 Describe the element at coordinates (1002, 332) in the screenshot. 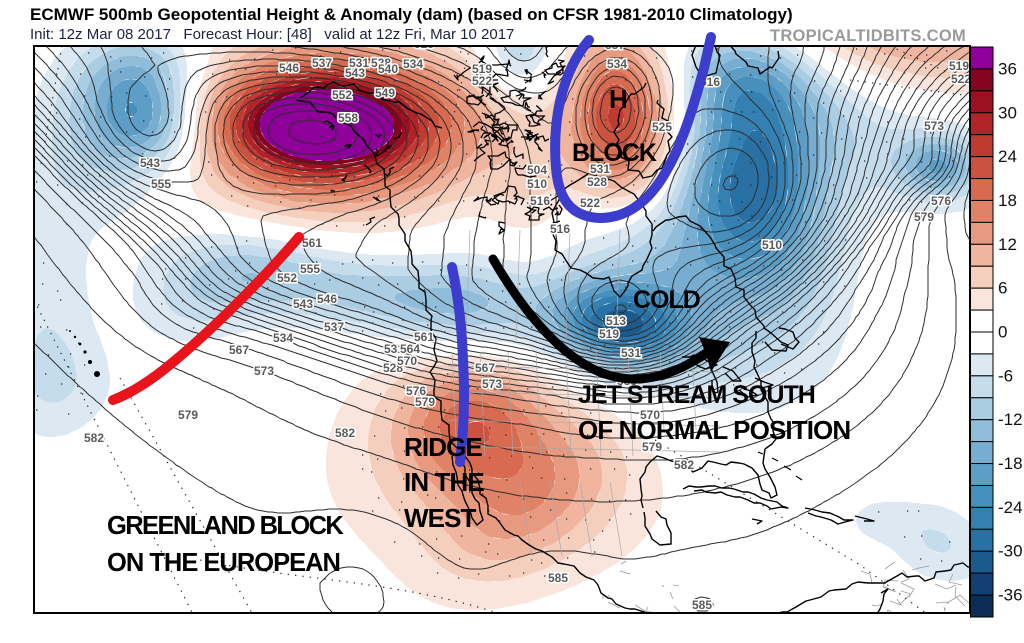

I see `svg-text: 0` at that location.